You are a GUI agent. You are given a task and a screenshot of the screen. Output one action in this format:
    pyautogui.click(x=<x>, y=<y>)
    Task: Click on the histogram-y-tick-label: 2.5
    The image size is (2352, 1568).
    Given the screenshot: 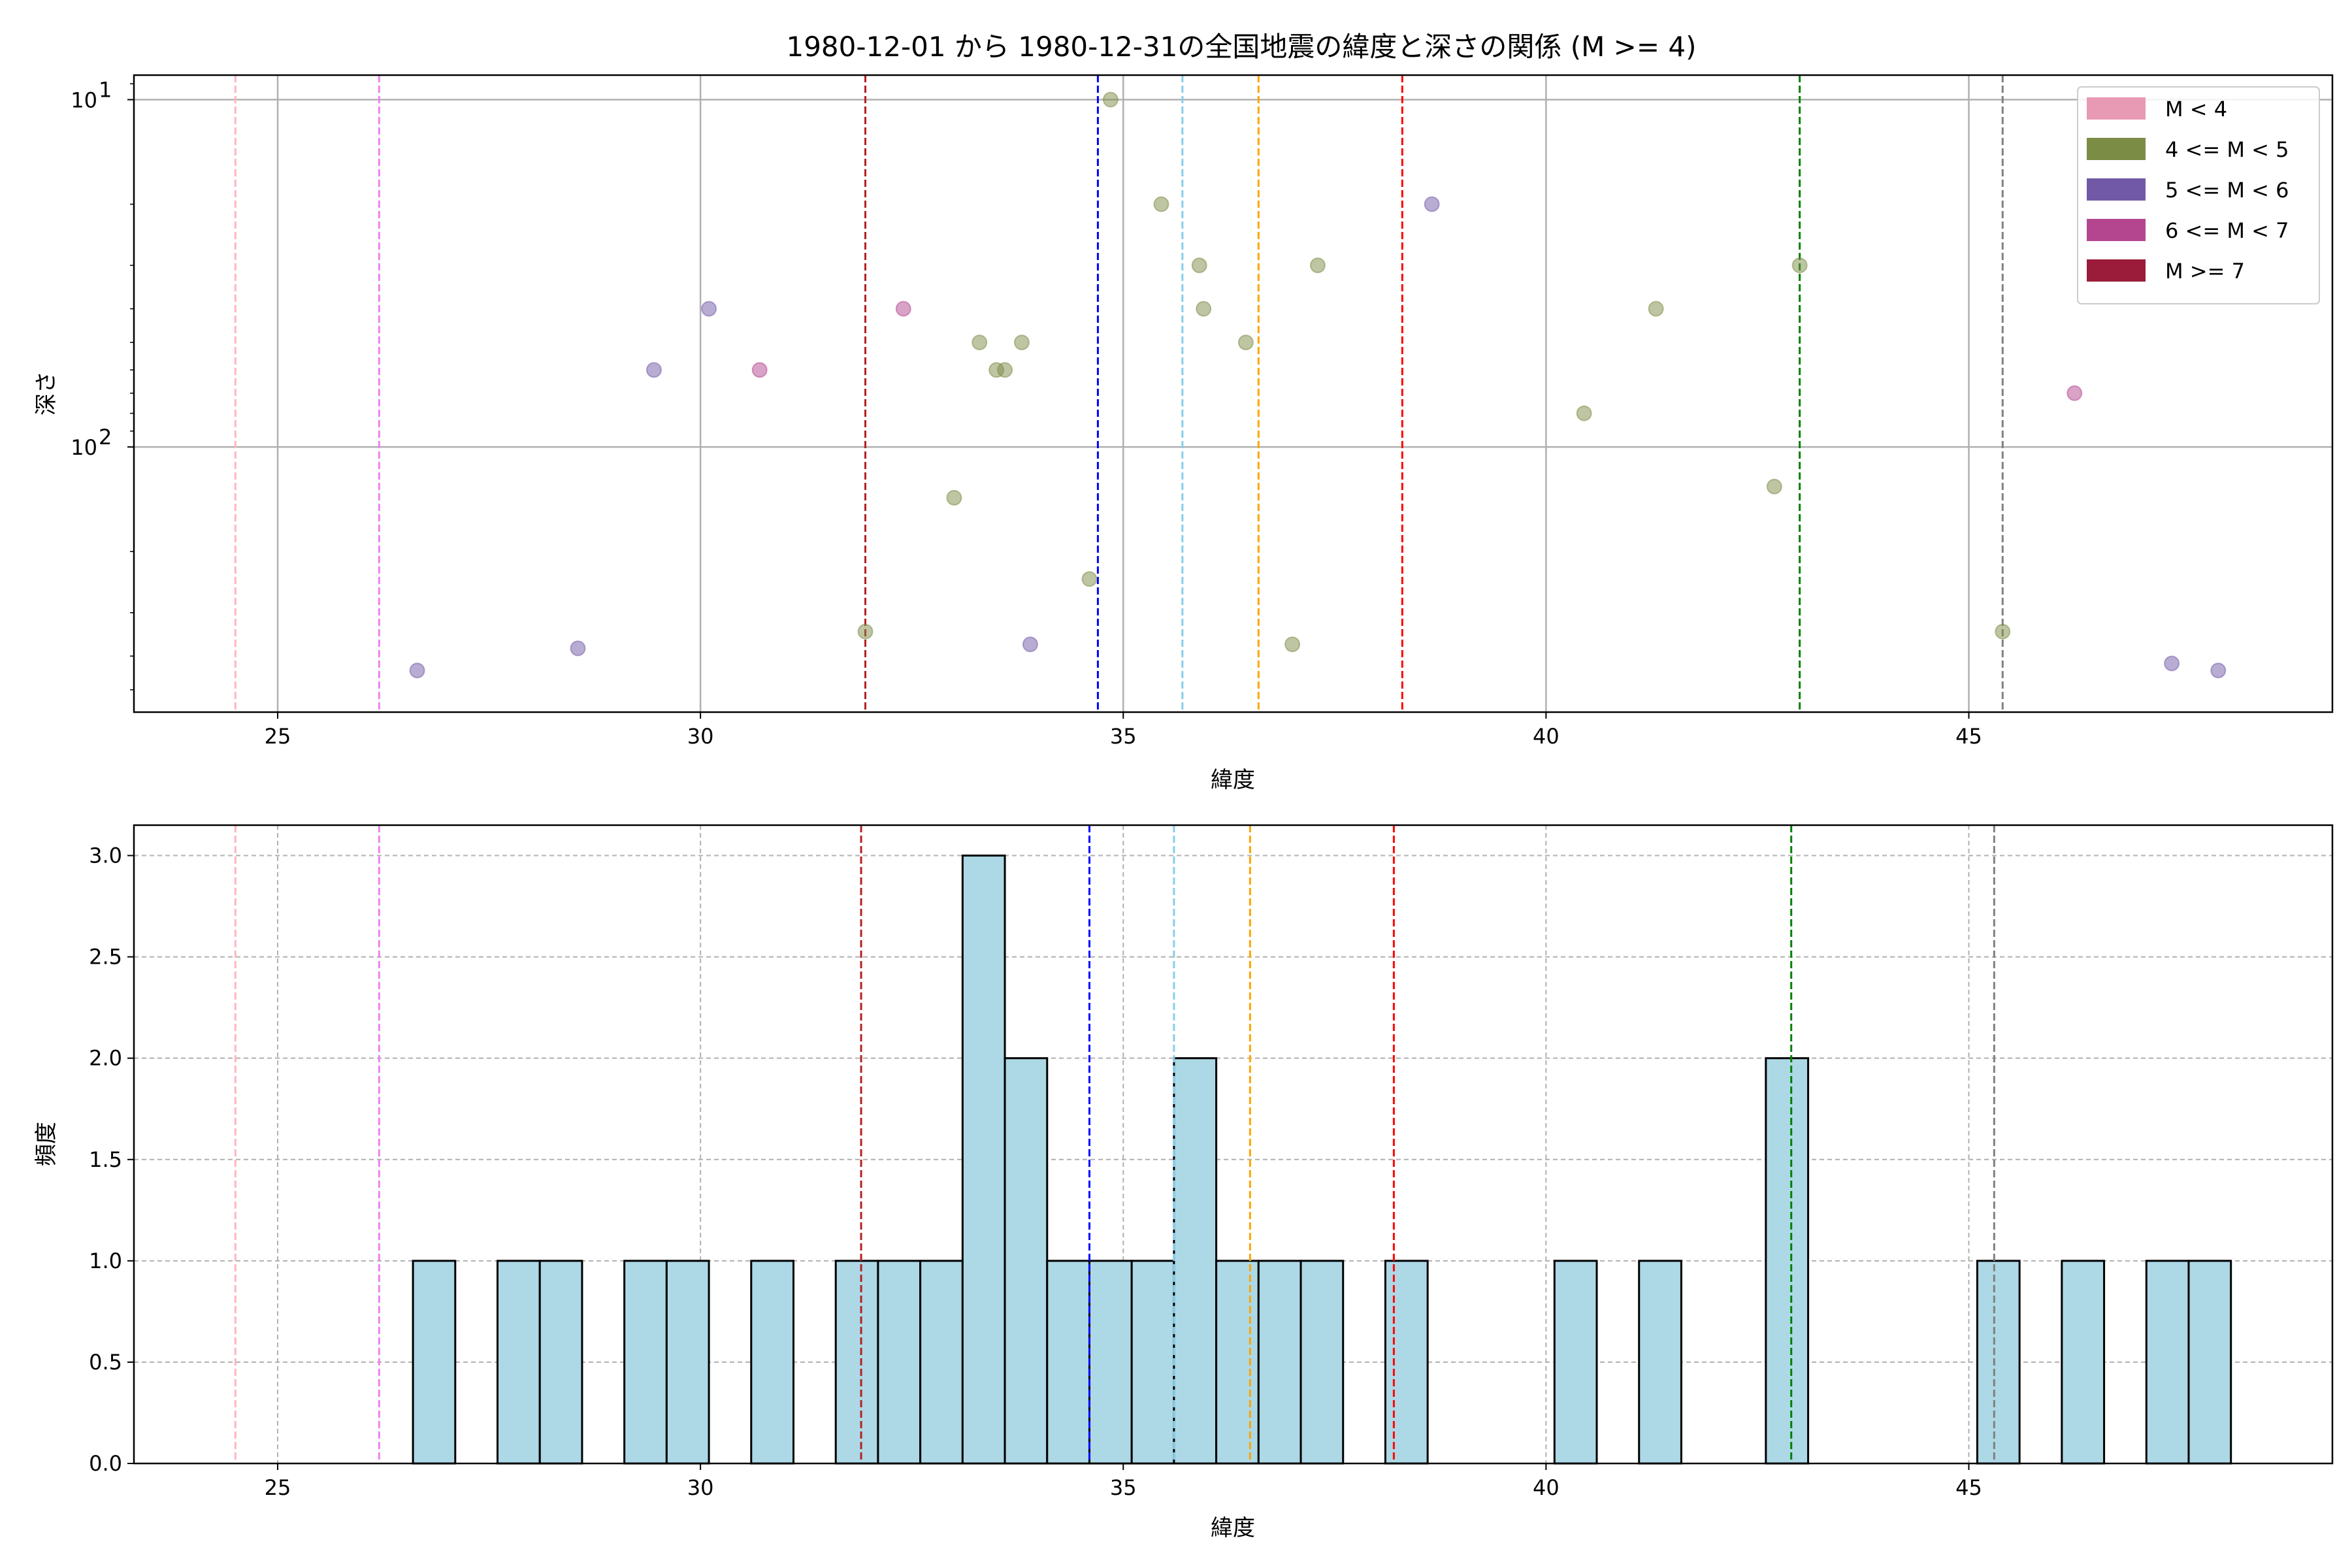 What is the action you would take?
    pyautogui.click(x=105, y=957)
    